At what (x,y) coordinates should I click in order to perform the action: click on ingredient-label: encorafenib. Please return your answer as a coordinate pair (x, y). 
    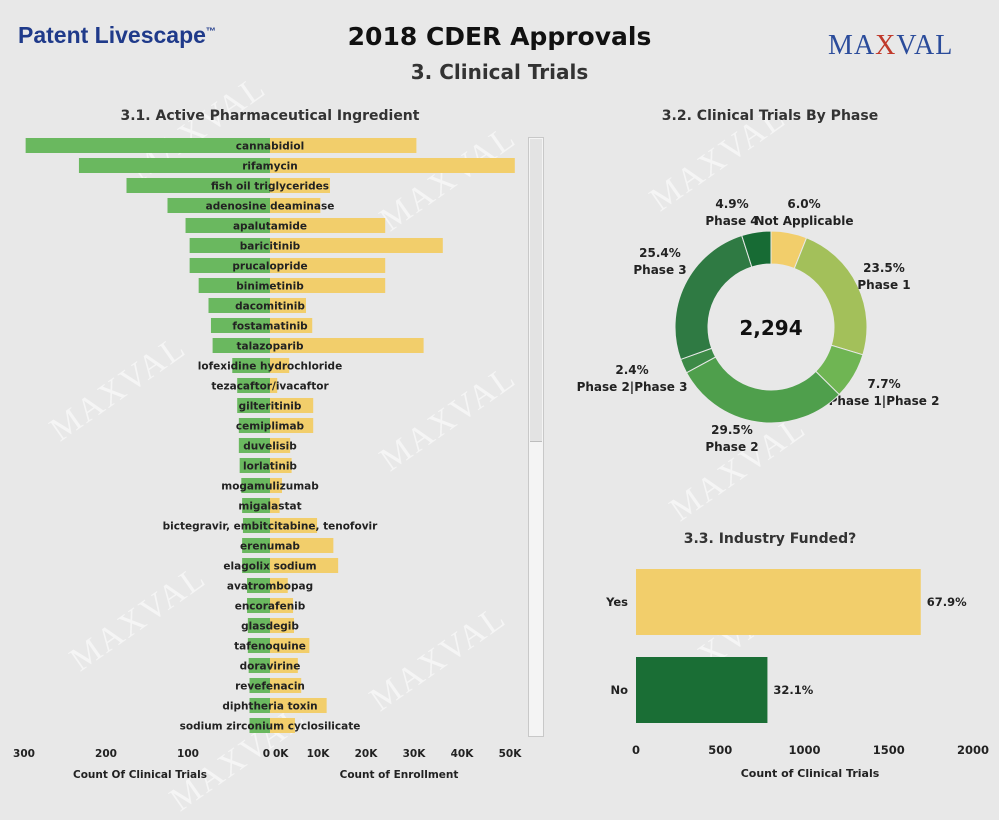
    Looking at the image, I should click on (270, 607).